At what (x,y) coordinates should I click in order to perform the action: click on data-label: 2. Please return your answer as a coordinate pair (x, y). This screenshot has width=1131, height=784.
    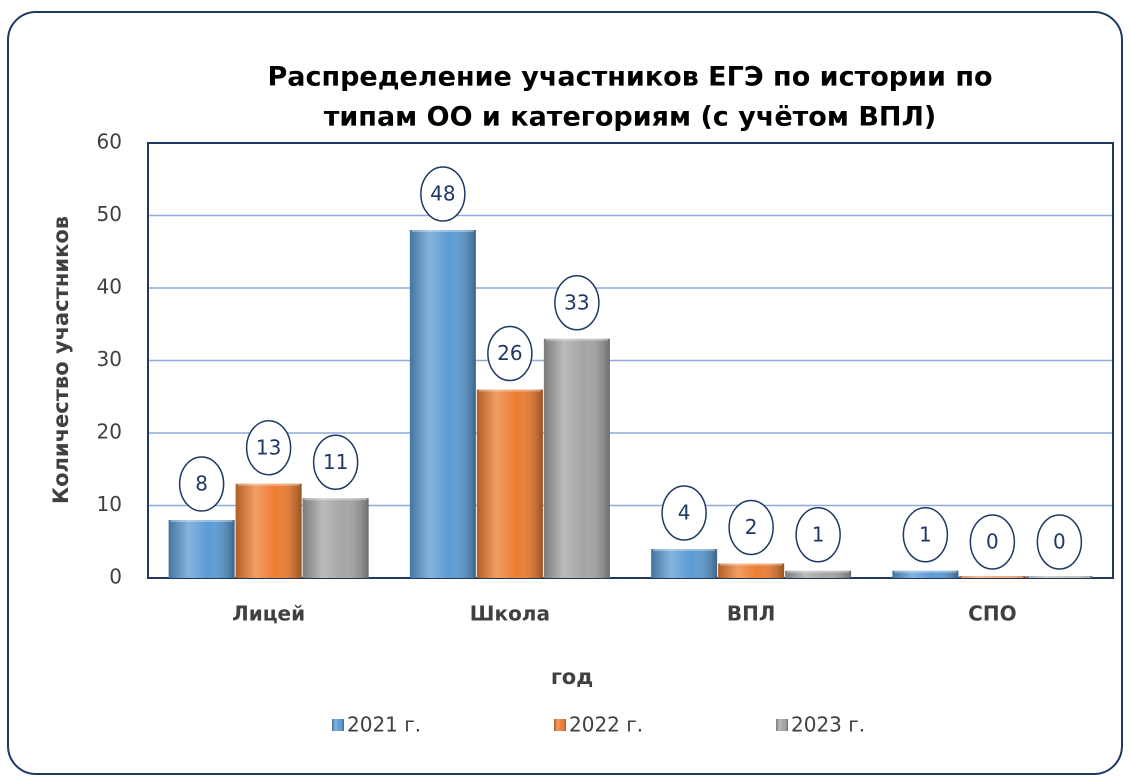
    Looking at the image, I should click on (751, 527).